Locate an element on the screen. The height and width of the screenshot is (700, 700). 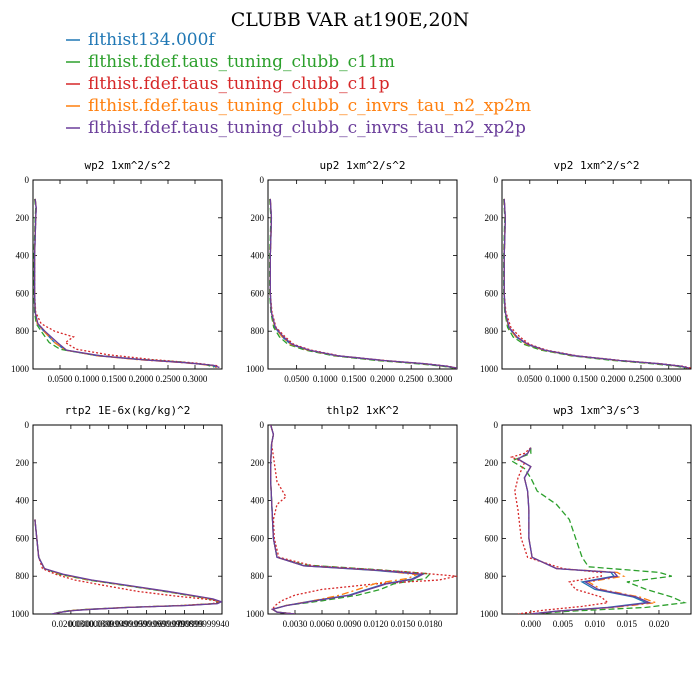
x-tick-label: 0.0899999940 is located at coordinates (204, 624).